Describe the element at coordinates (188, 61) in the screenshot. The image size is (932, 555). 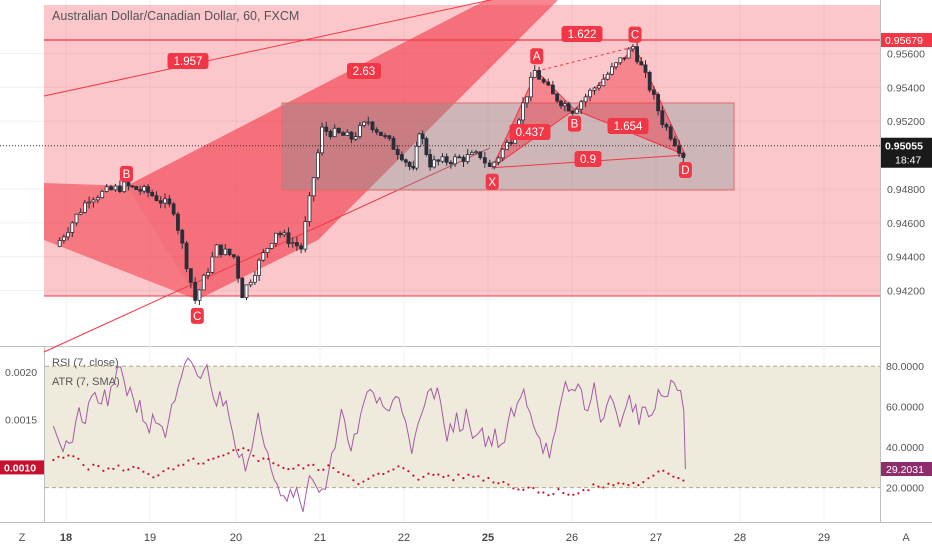
I see `ratio-label-1957: 1.957` at that location.